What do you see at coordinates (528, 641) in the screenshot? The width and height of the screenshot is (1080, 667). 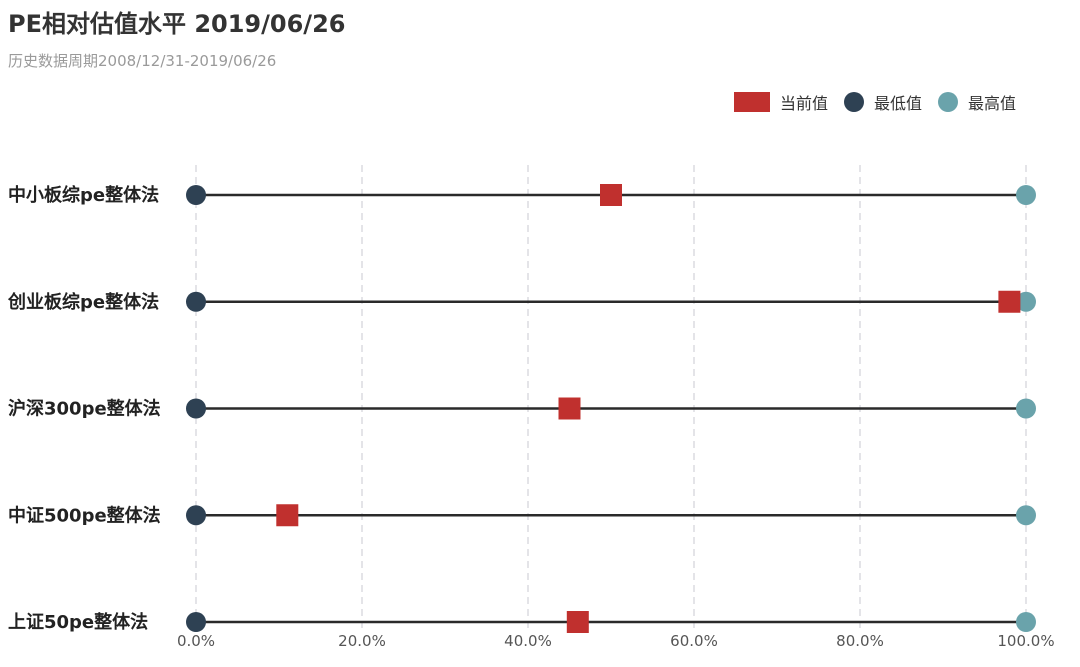 I see `x-tick-label: 40.0%` at bounding box center [528, 641].